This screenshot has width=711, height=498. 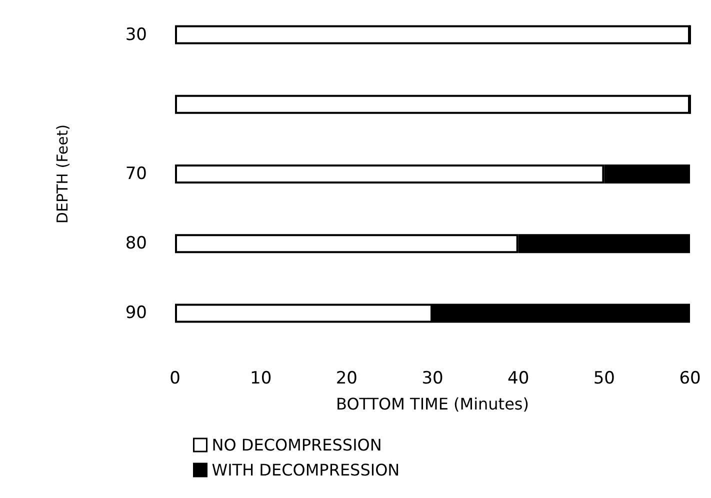 I want to click on y-tick-label: 90, so click(x=136, y=313).